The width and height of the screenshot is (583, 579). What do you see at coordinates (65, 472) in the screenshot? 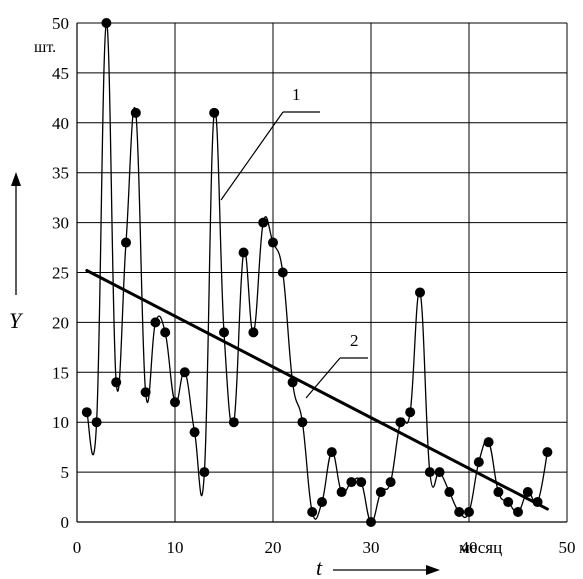
I see `y-tick-label: 5` at bounding box center [65, 472].